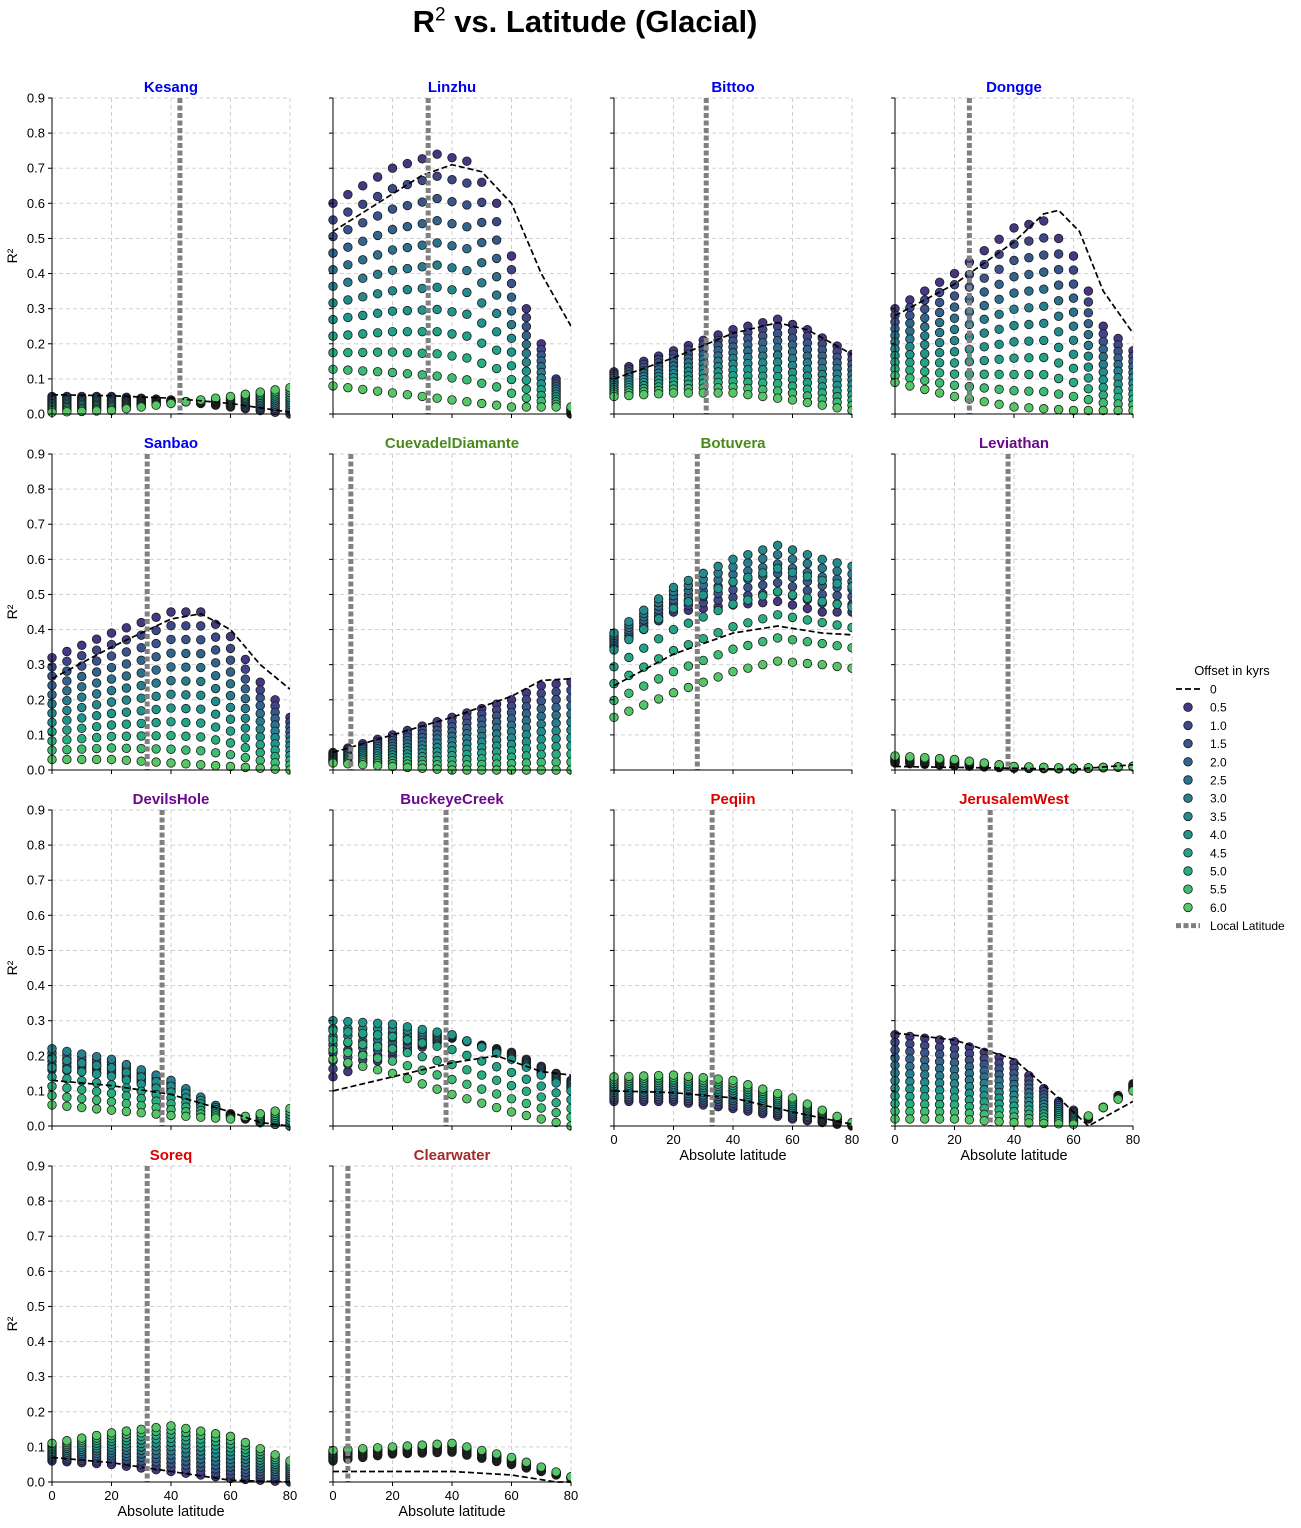  I want to click on panel-title-clearwater: Clearwater, so click(452, 1155).